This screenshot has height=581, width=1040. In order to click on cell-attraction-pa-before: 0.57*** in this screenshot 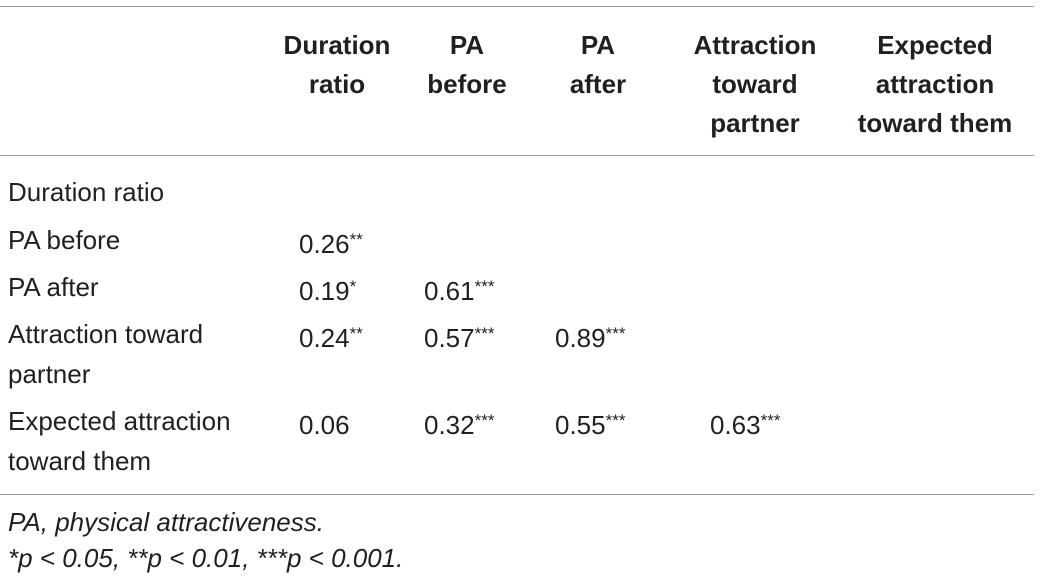, I will do `click(459, 336)`.